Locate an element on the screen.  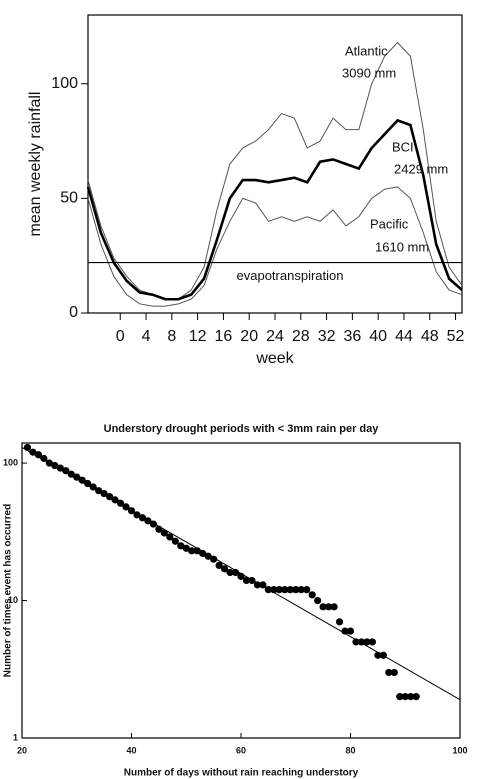
x-tick-label: 24 is located at coordinates (275, 336).